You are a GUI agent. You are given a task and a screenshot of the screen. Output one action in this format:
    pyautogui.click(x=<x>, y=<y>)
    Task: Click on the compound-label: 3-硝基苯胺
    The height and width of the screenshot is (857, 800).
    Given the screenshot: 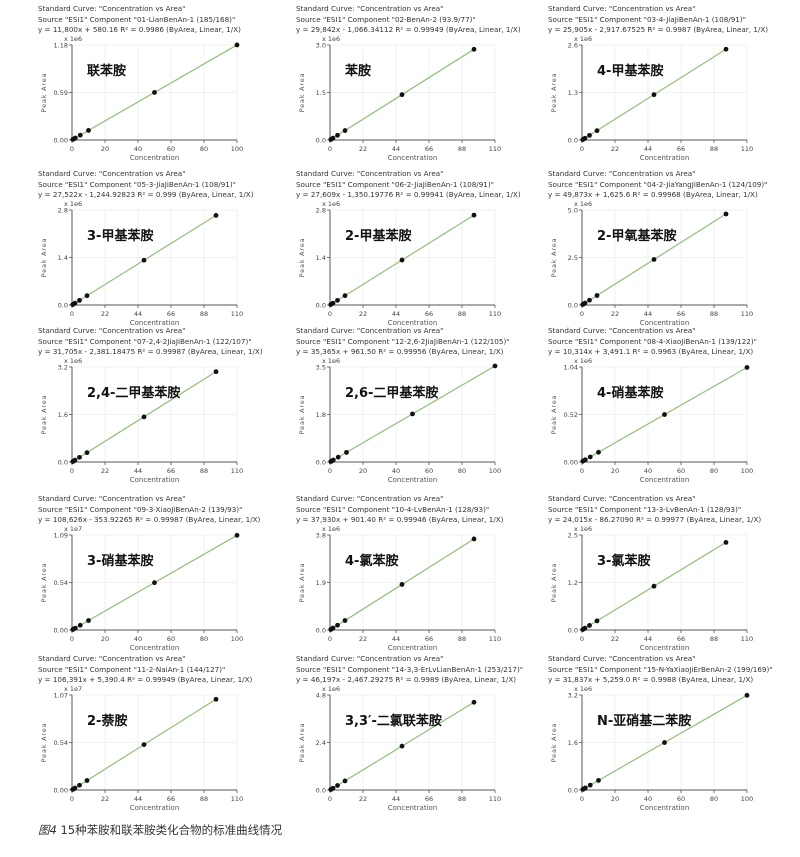 What is the action you would take?
    pyautogui.click(x=120, y=561)
    